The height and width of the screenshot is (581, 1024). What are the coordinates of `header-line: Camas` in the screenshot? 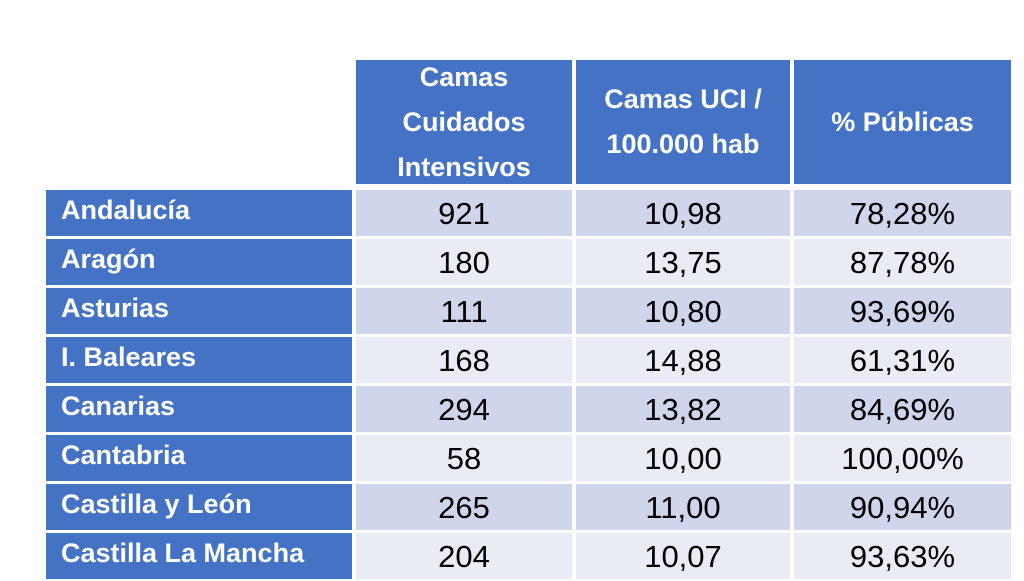 It's located at (464, 76).